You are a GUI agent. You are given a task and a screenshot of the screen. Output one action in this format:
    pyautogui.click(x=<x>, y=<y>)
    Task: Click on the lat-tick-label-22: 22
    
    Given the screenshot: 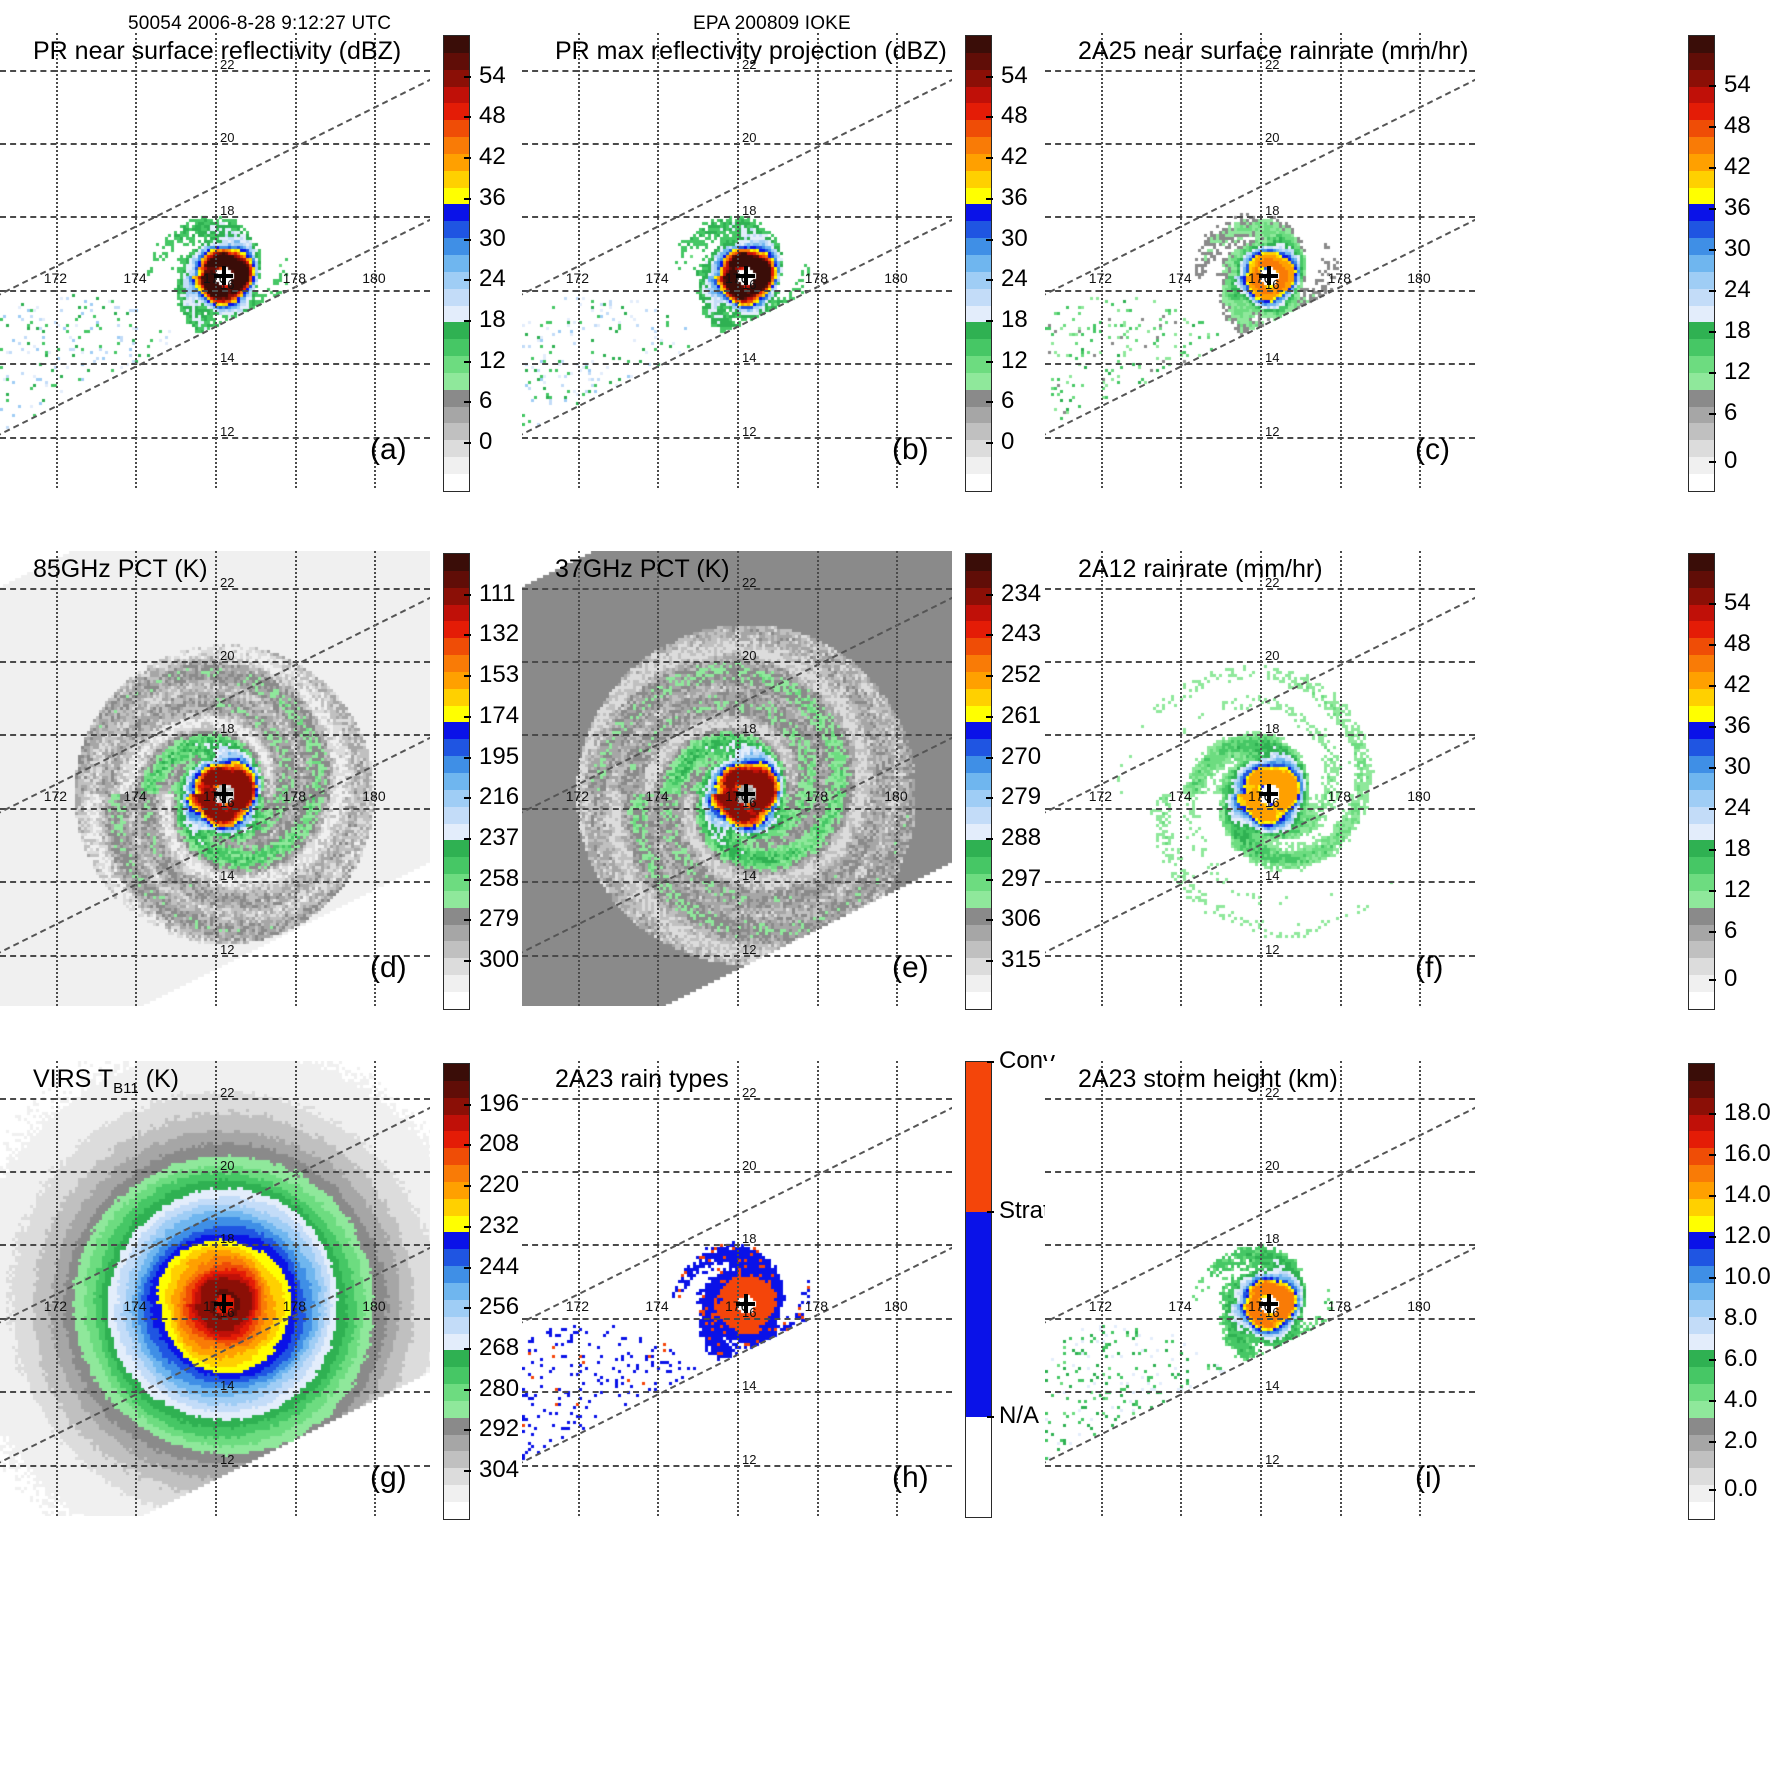 What is the action you would take?
    pyautogui.click(x=1272, y=64)
    